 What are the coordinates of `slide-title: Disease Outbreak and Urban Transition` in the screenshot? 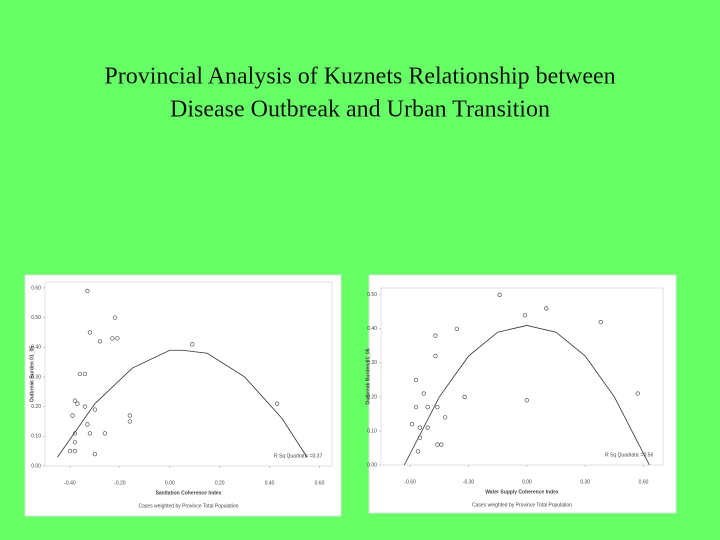 It's located at (360, 110).